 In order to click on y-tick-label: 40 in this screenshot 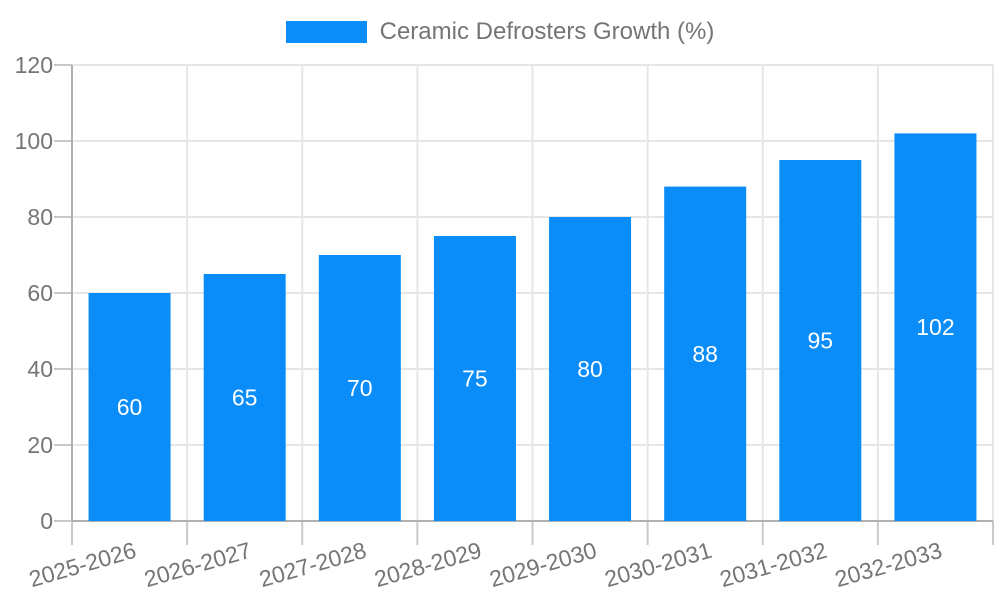, I will do `click(40, 369)`.